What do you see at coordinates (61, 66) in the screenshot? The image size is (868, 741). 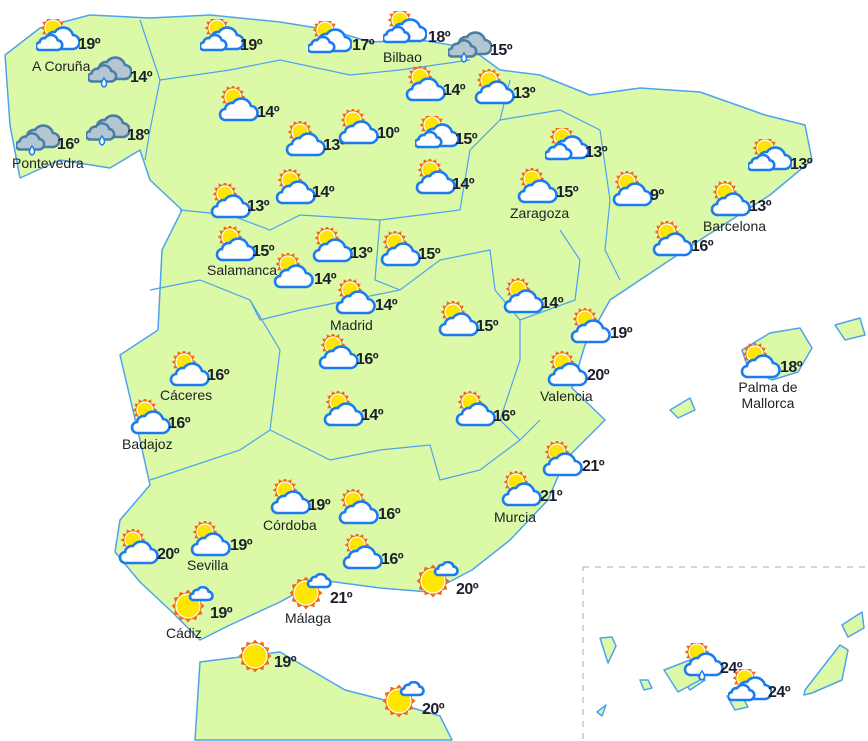 I see `city-label: A Coruña` at bounding box center [61, 66].